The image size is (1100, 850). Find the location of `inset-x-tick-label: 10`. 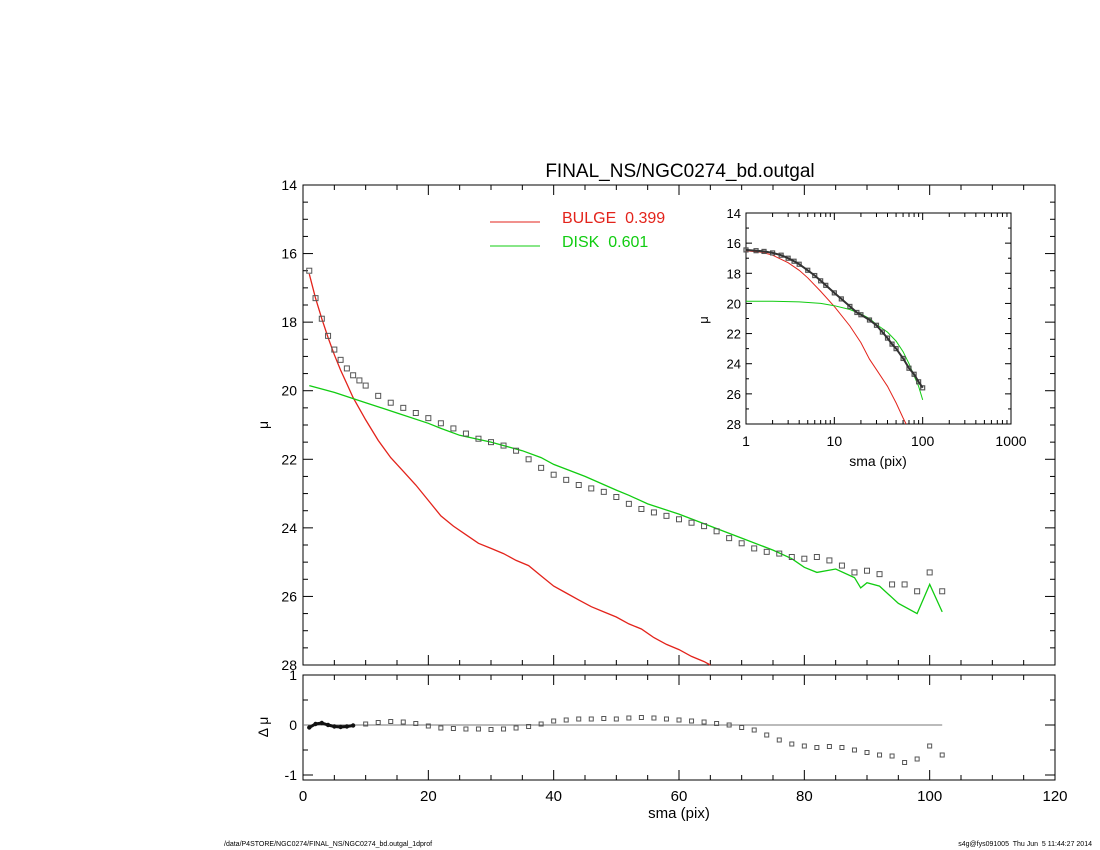

inset-x-tick-label: 10 is located at coordinates (835, 441).